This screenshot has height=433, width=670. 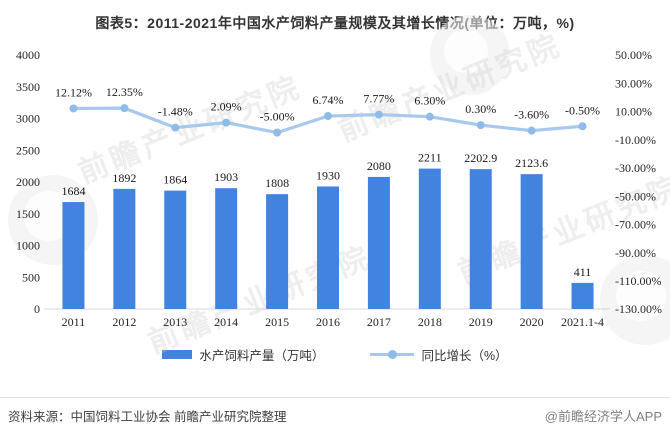 I want to click on line-value-label: -0.50%, so click(x=582, y=110).